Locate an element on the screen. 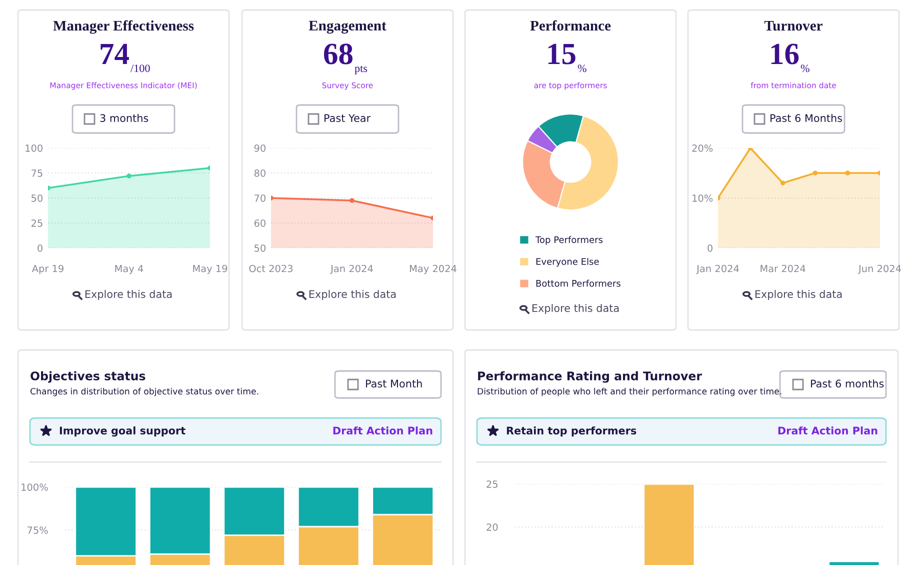 This screenshot has width=916, height=565. text: Past 6 Months is located at coordinates (806, 118).